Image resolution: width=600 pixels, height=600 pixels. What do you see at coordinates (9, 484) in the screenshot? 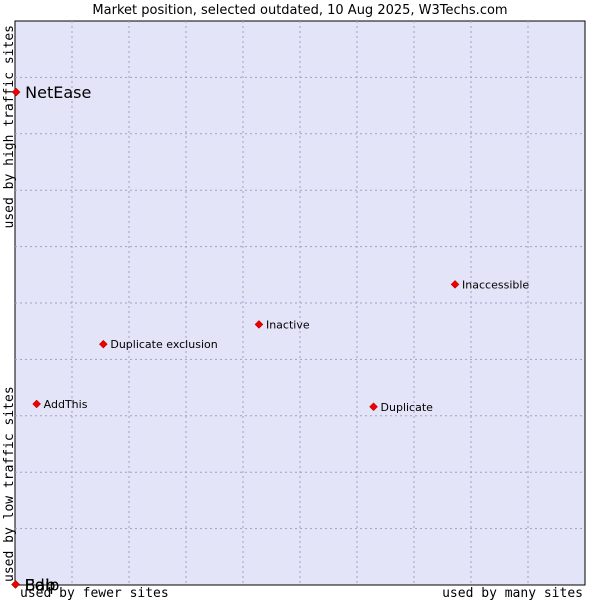
I see `y-axis-label-bottom: used by low traffic sites` at bounding box center [9, 484].